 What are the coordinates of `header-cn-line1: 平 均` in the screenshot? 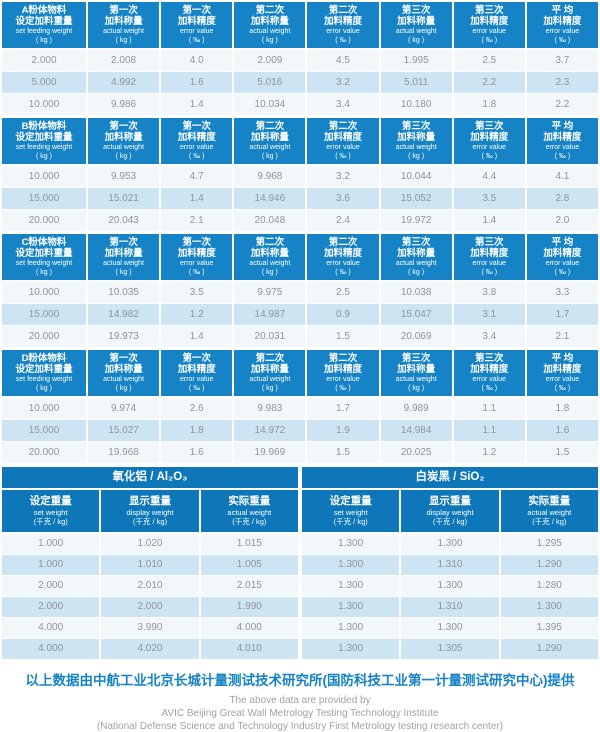 It's located at (562, 358).